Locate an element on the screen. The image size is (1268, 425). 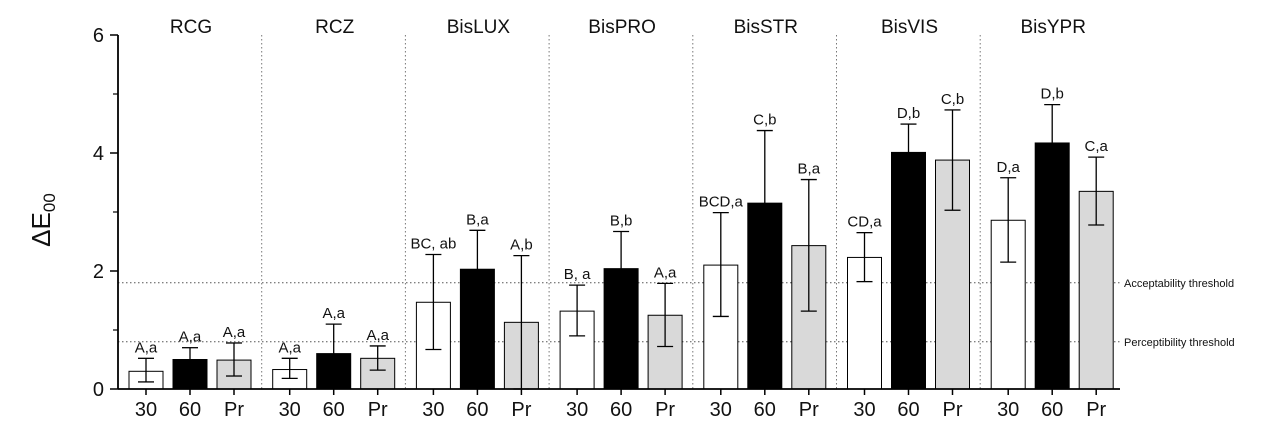
bar-data-label: C,a is located at coordinates (1097, 146).